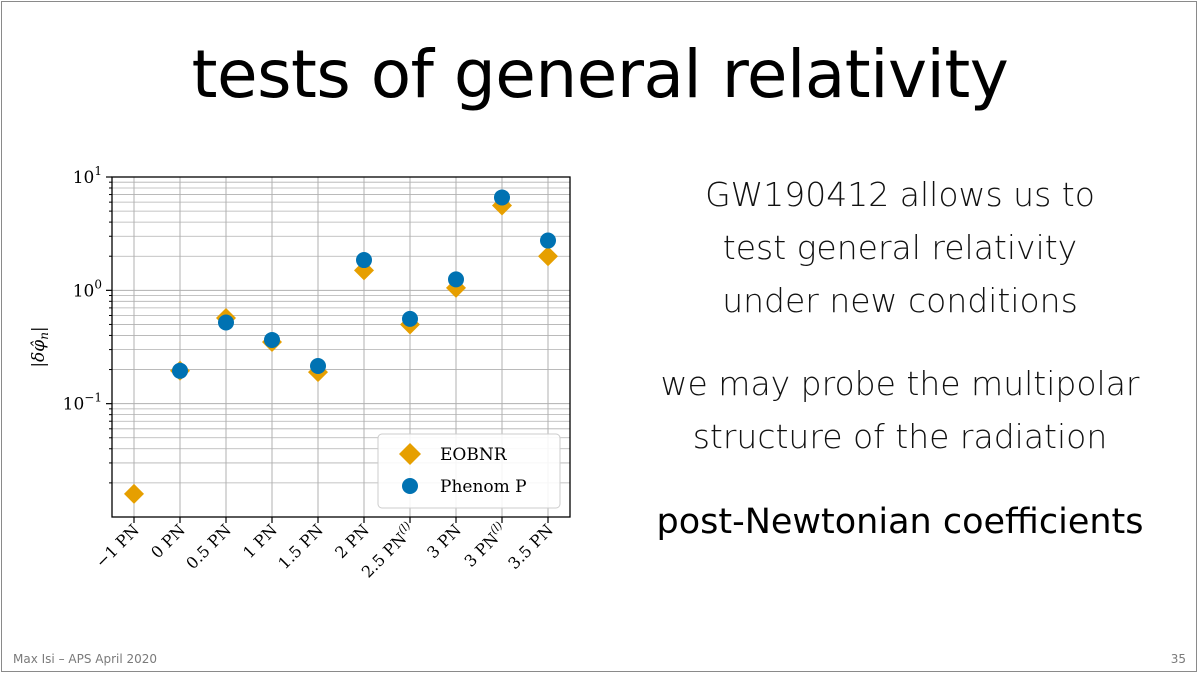 The image size is (1200, 675). Describe the element at coordinates (300, 546) in the screenshot. I see `x-tick-label: 1.5 PN` at that location.